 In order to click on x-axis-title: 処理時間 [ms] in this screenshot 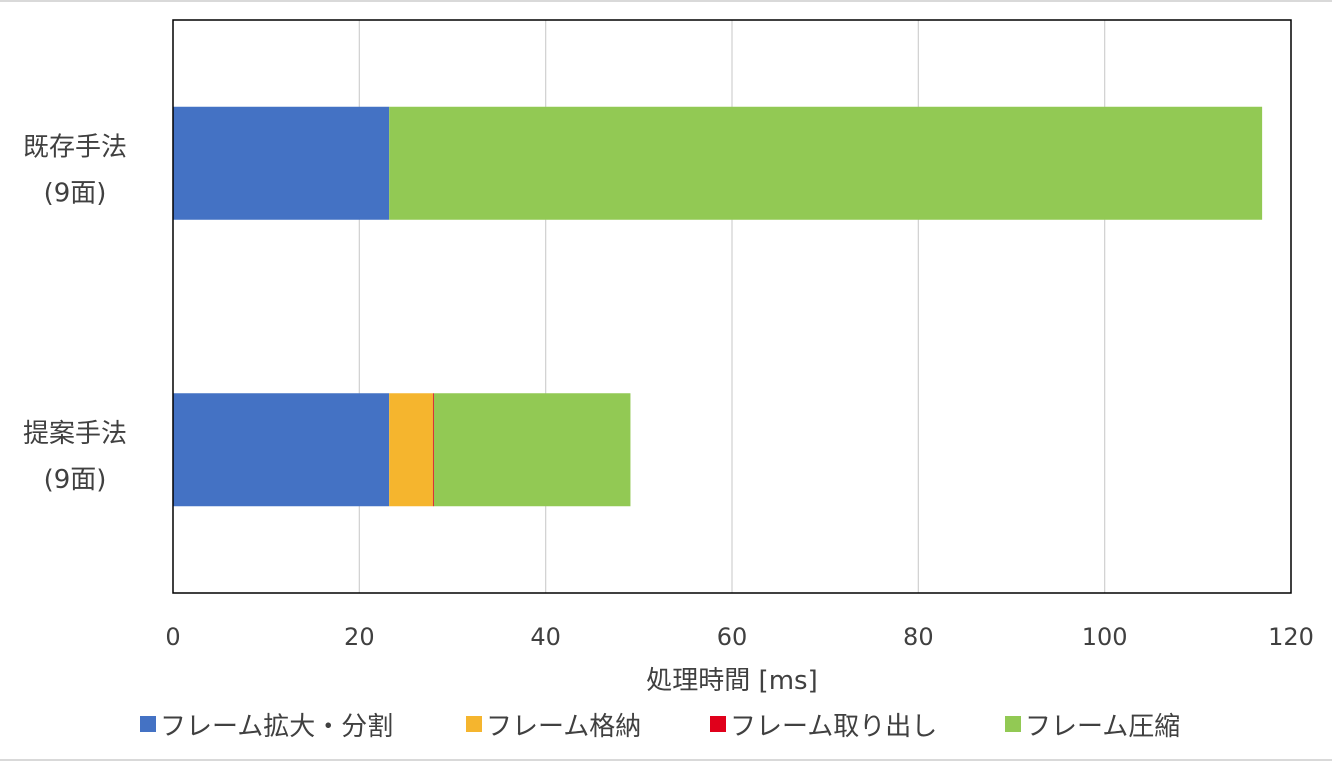, I will do `click(731, 681)`.